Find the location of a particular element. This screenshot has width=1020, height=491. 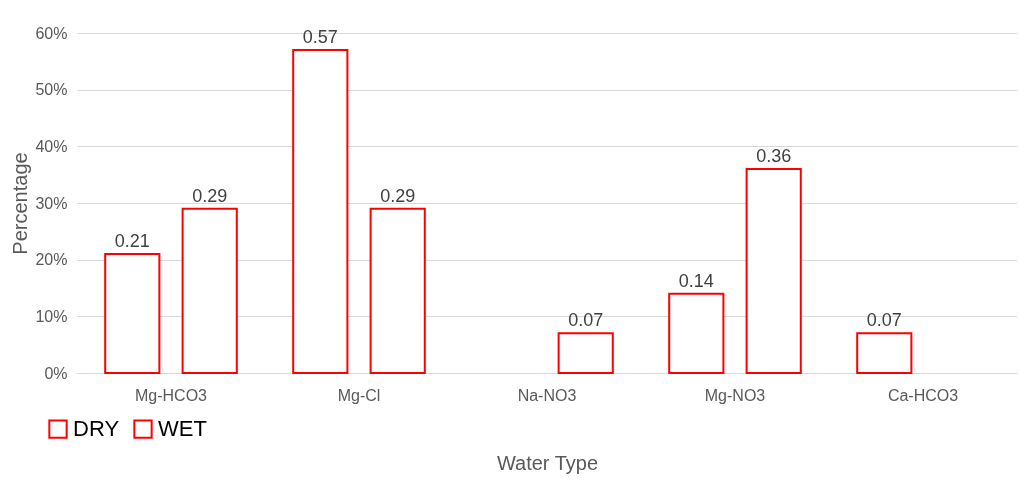

y-tick-label: 30% is located at coordinates (51, 203).